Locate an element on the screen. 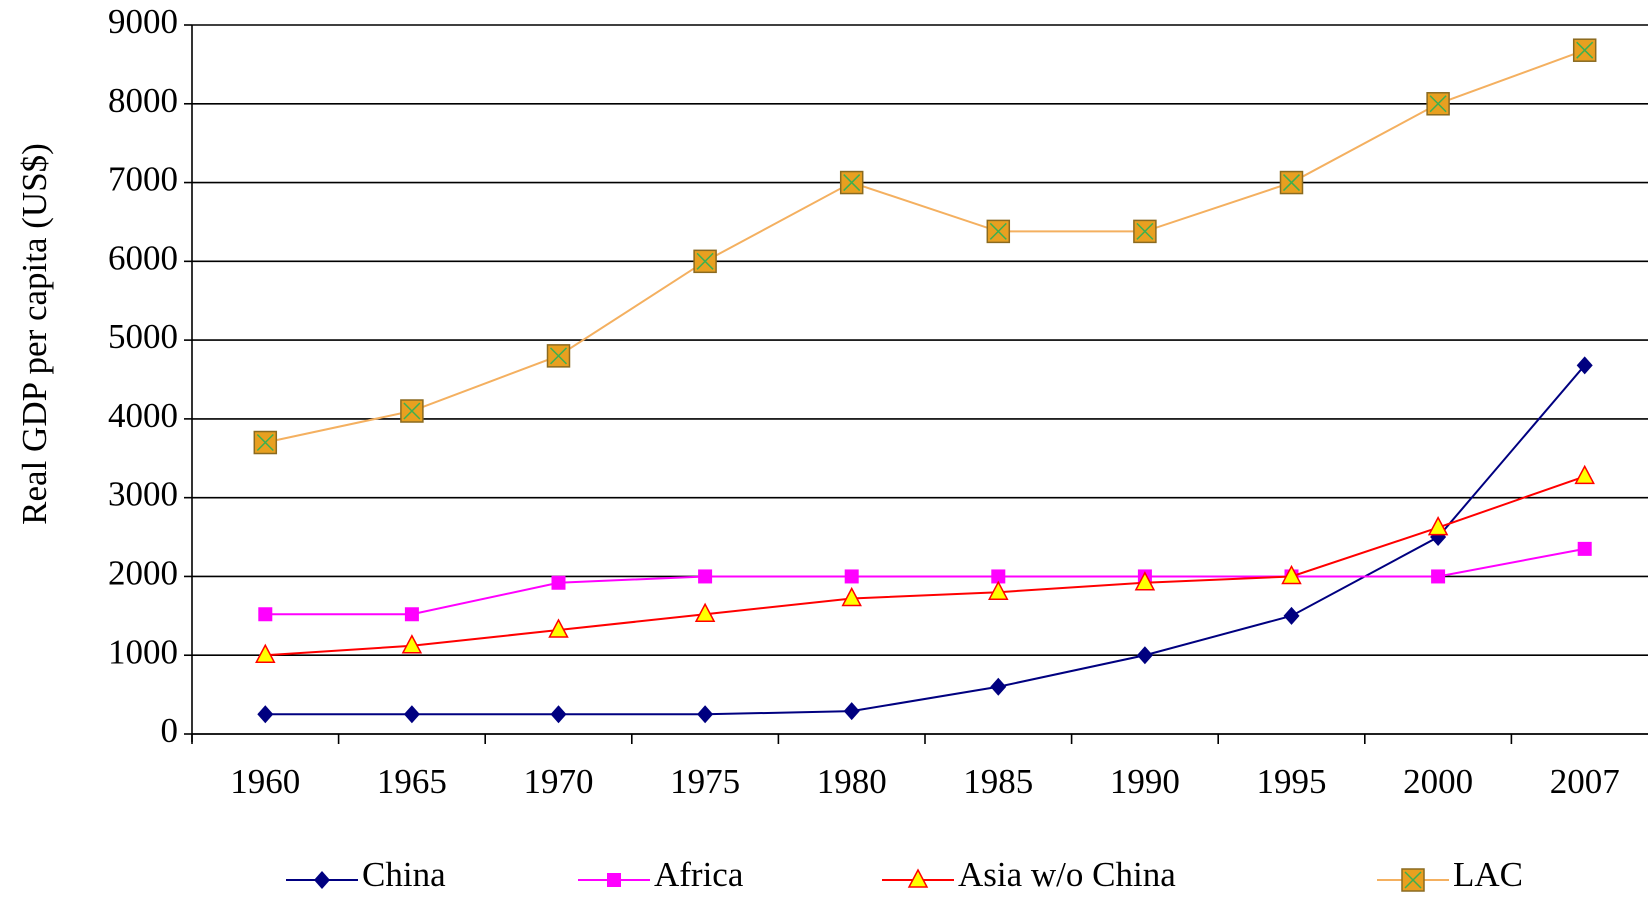  x-tick-label: 1990 is located at coordinates (1145, 781).